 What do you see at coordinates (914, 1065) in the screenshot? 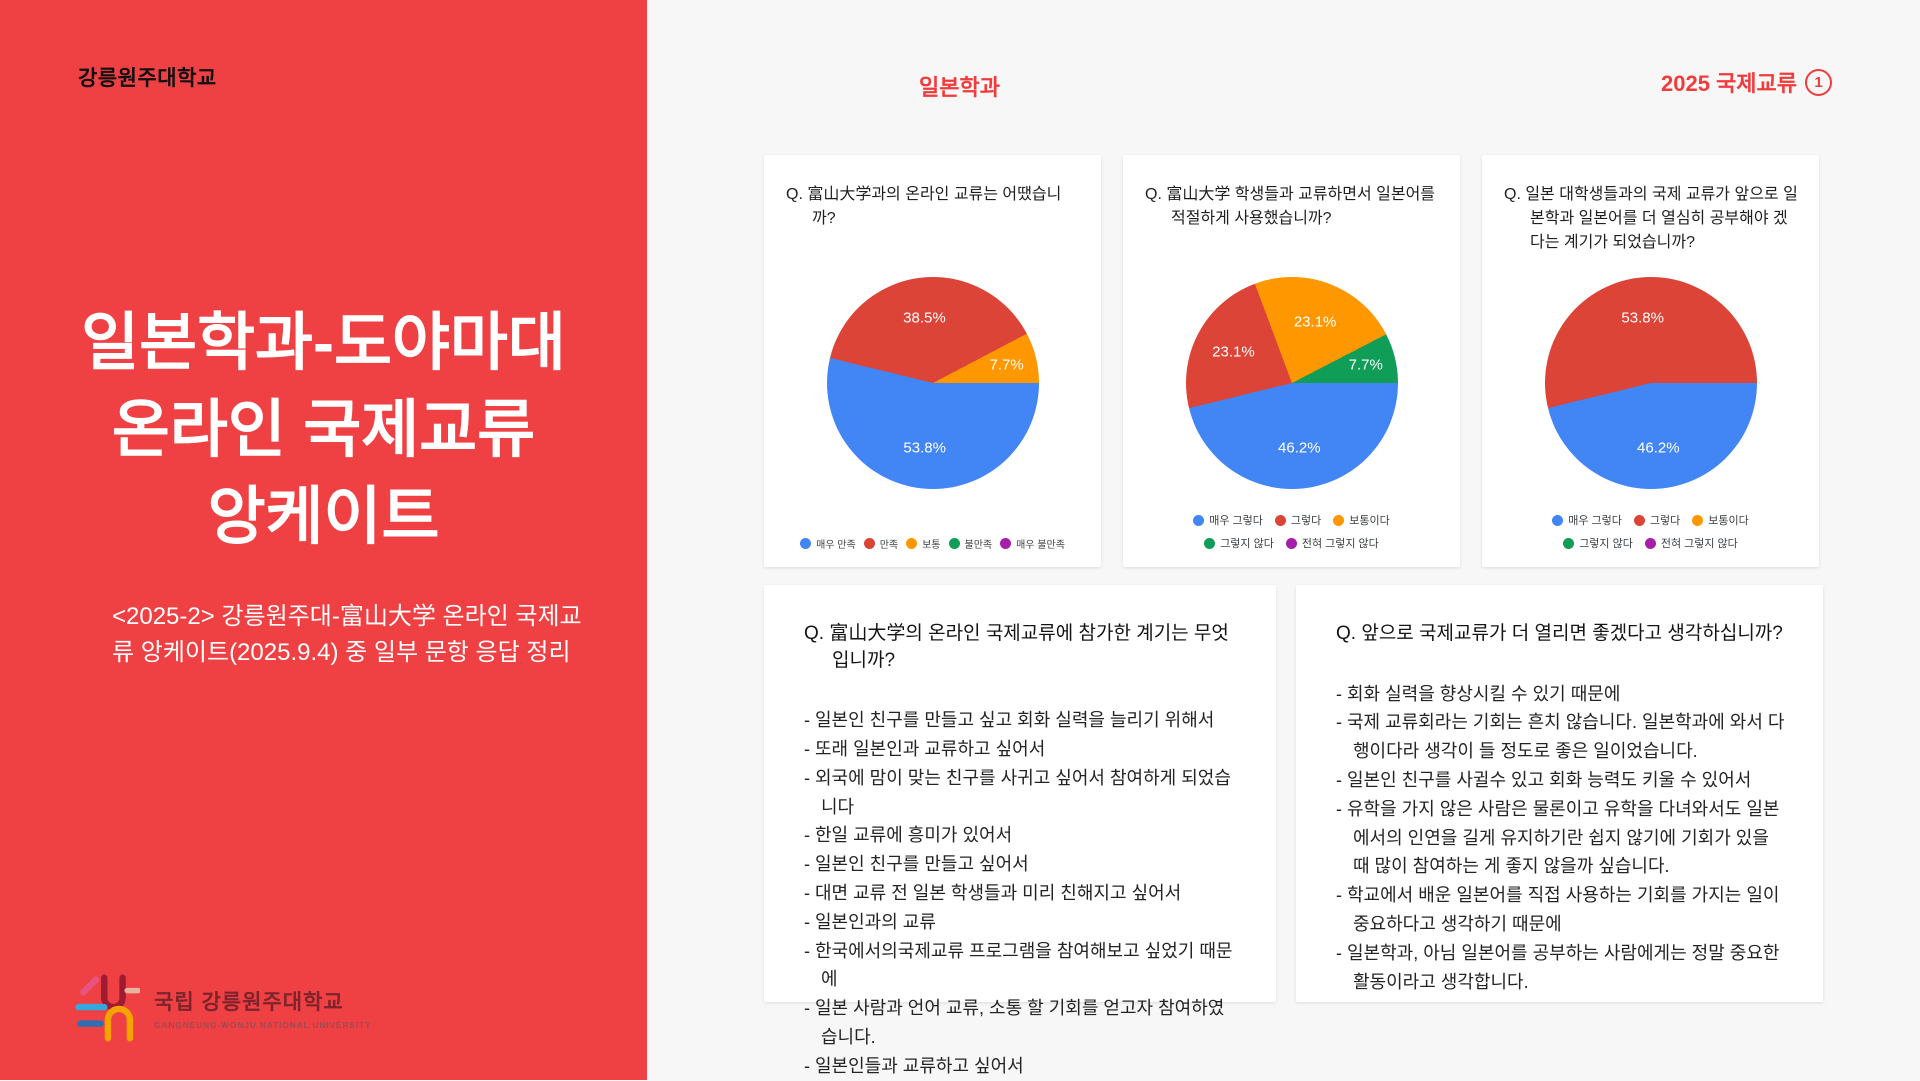
I see `answer-item: - 일본인들과 교류하고 싶어서` at bounding box center [914, 1065].